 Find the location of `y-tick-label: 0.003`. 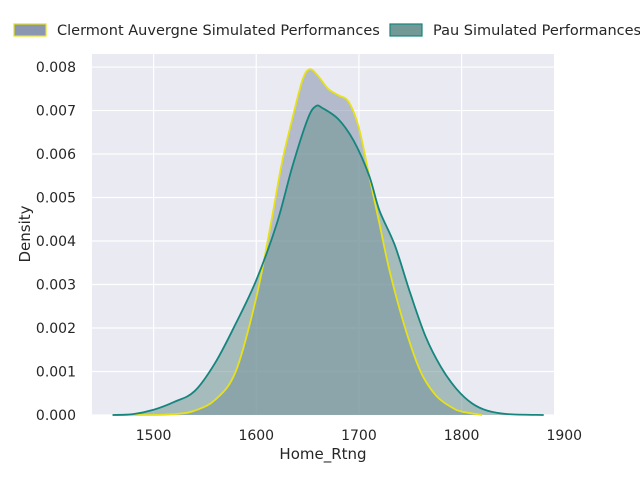

y-tick-label: 0.003 is located at coordinates (56, 286).